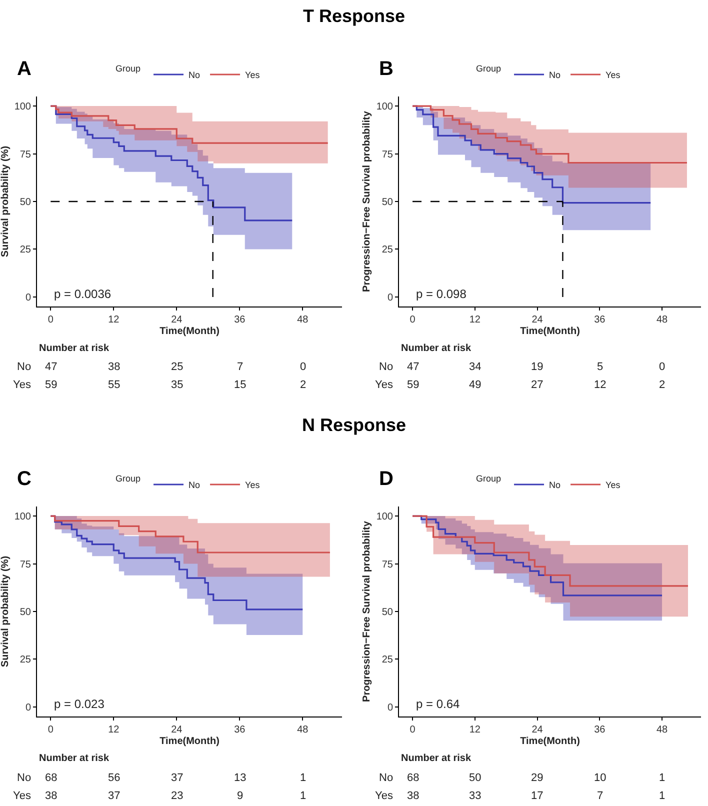 Image resolution: width=708 pixels, height=806 pixels. I want to click on text: 5, so click(600, 367).